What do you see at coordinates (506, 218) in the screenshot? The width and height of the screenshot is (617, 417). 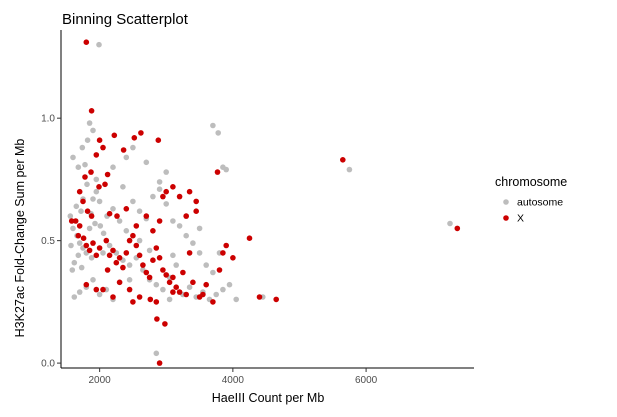 I see `legend-key-x` at bounding box center [506, 218].